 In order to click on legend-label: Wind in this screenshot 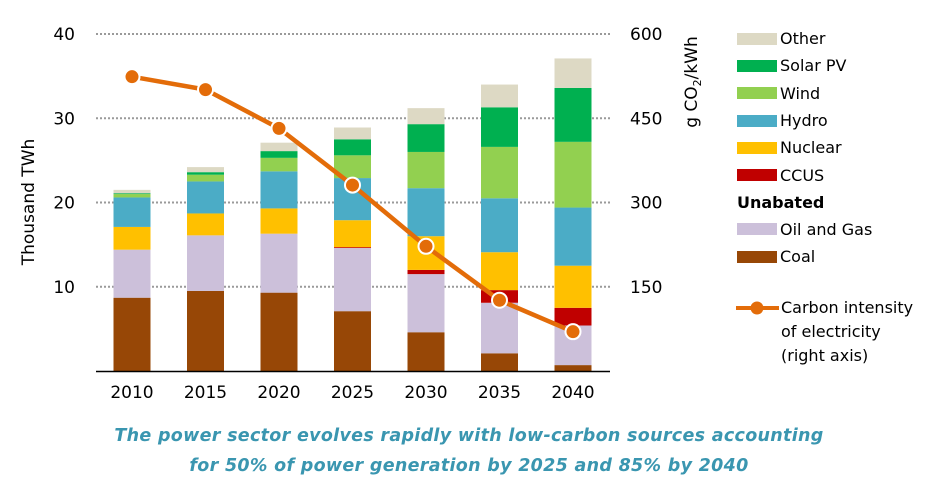, I will do `click(800, 93)`.